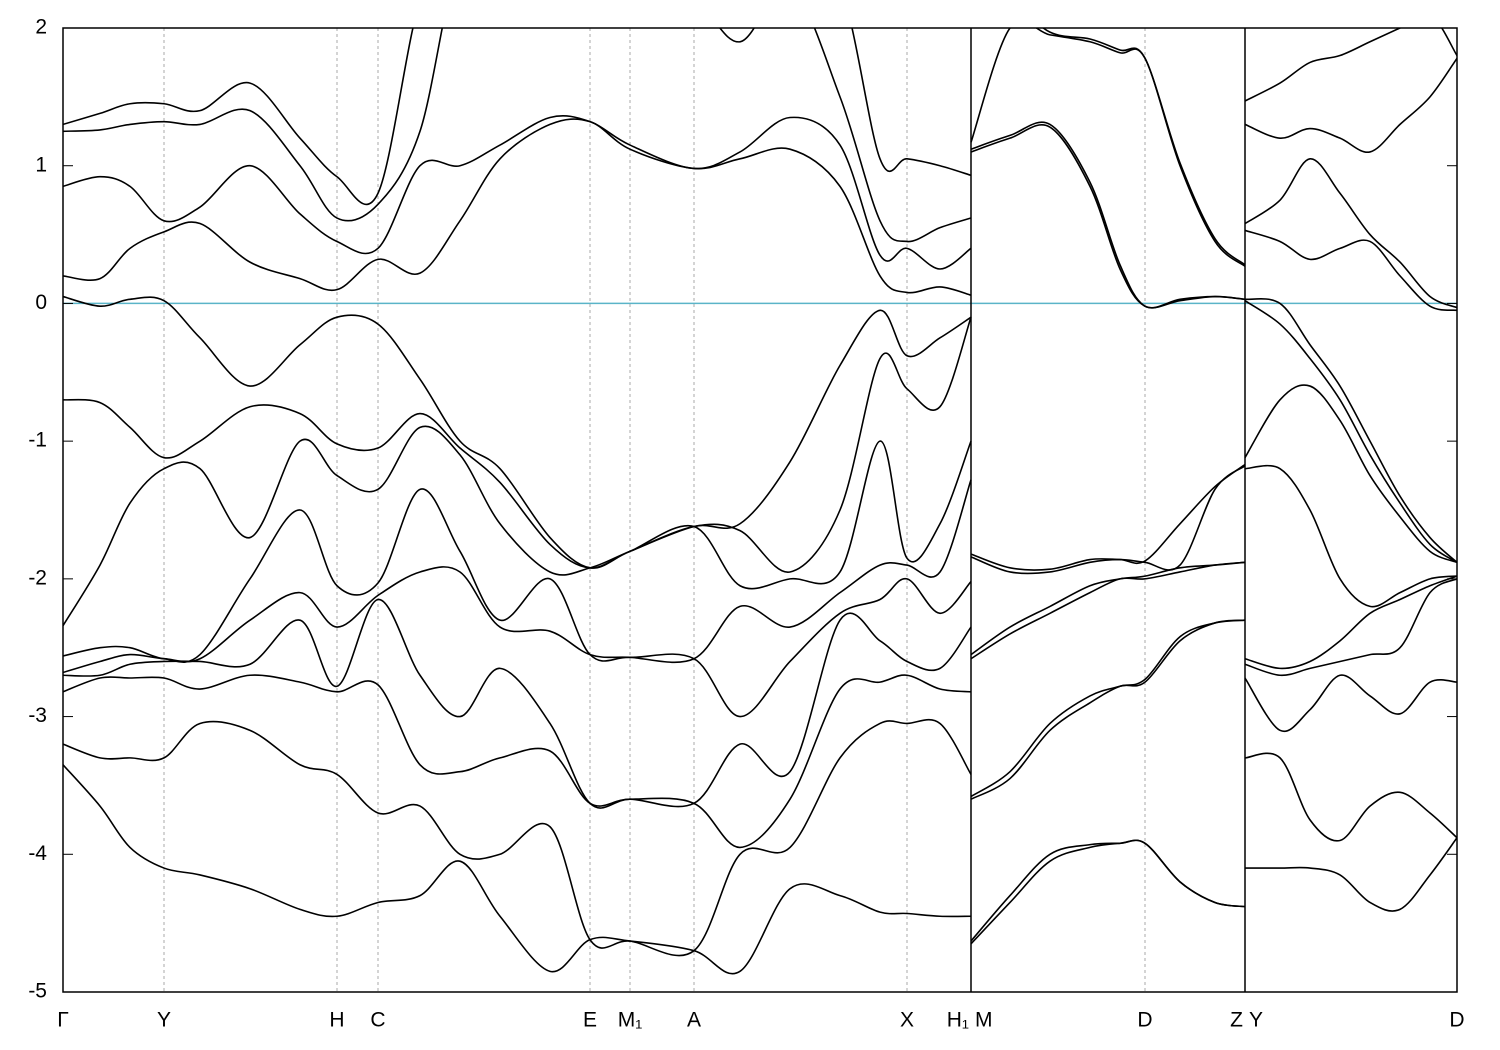 This screenshot has width=1500, height=1050. I want to click on x-tick-label: M, so click(984, 1020).